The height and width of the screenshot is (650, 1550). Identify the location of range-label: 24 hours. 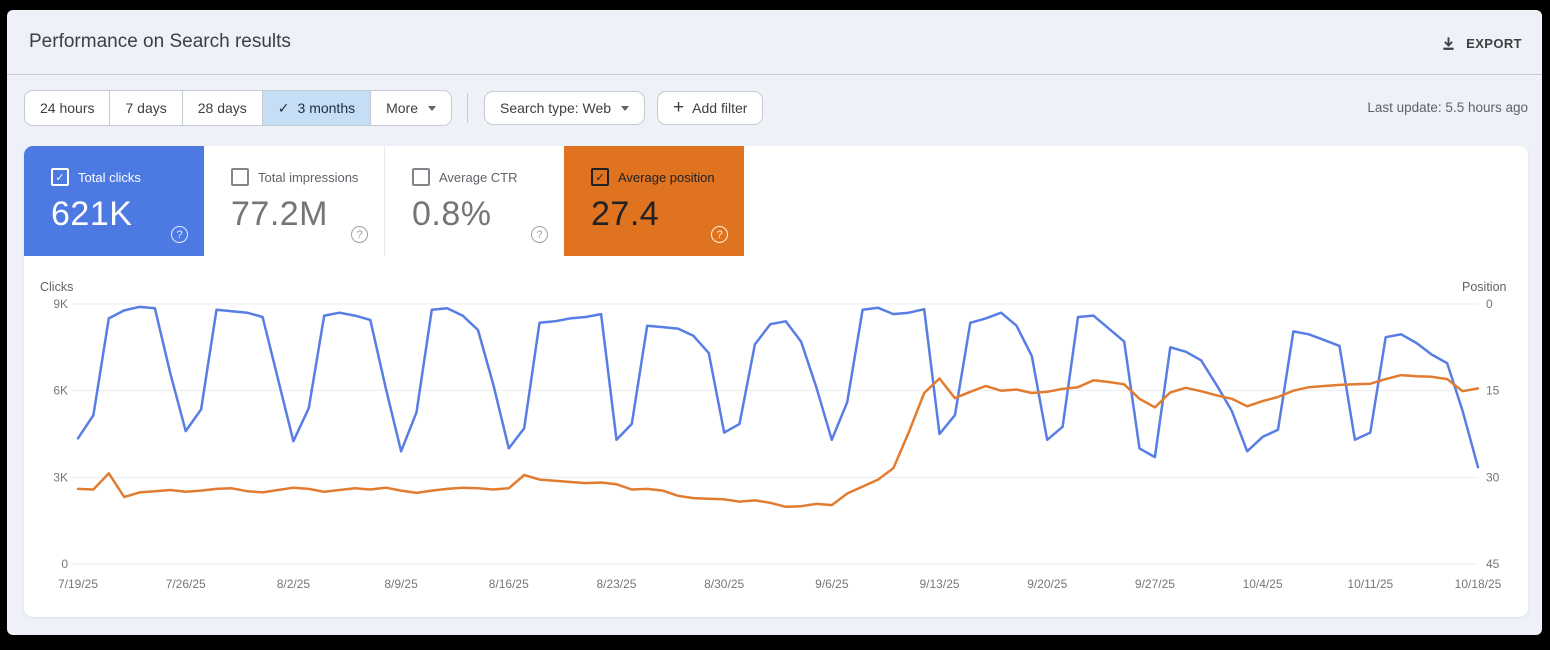
(67, 108).